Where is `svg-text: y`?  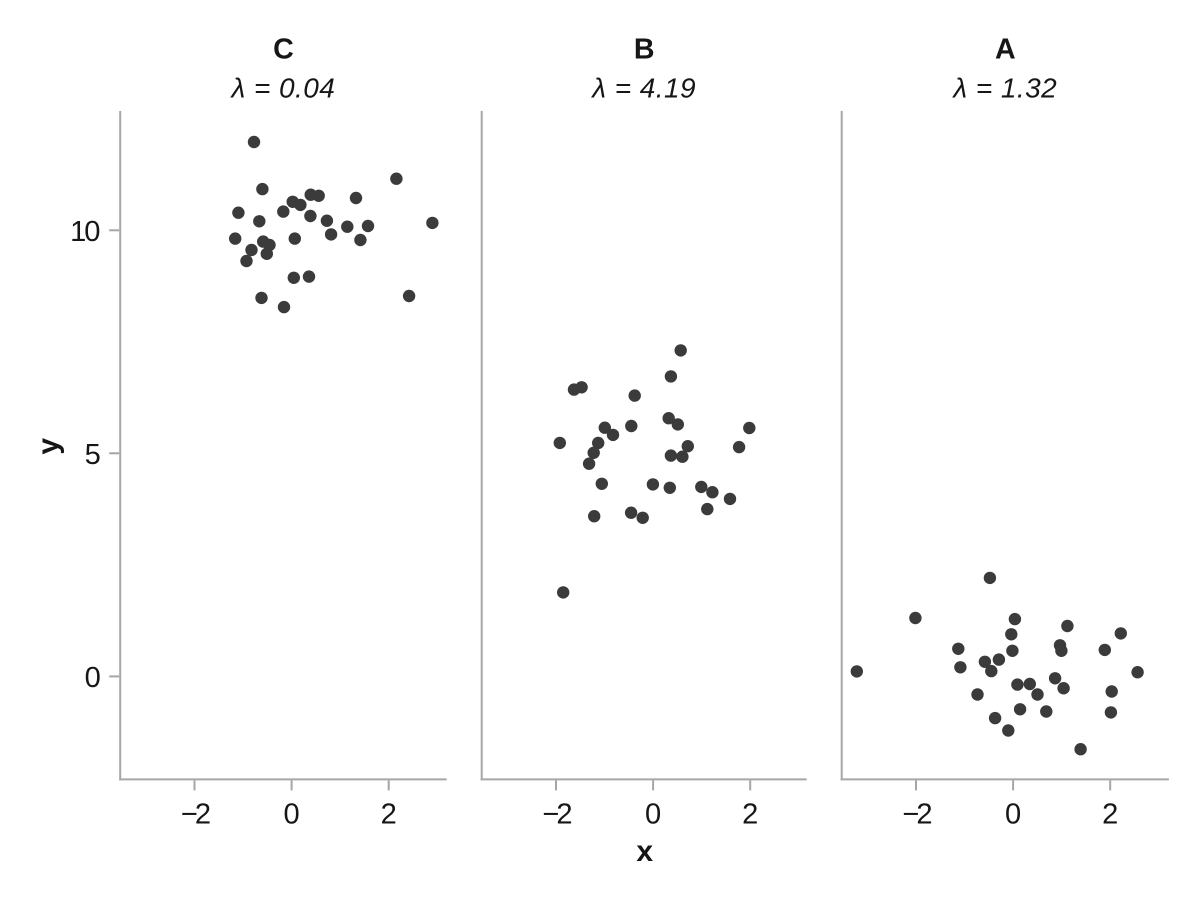
svg-text: y is located at coordinates (48, 446).